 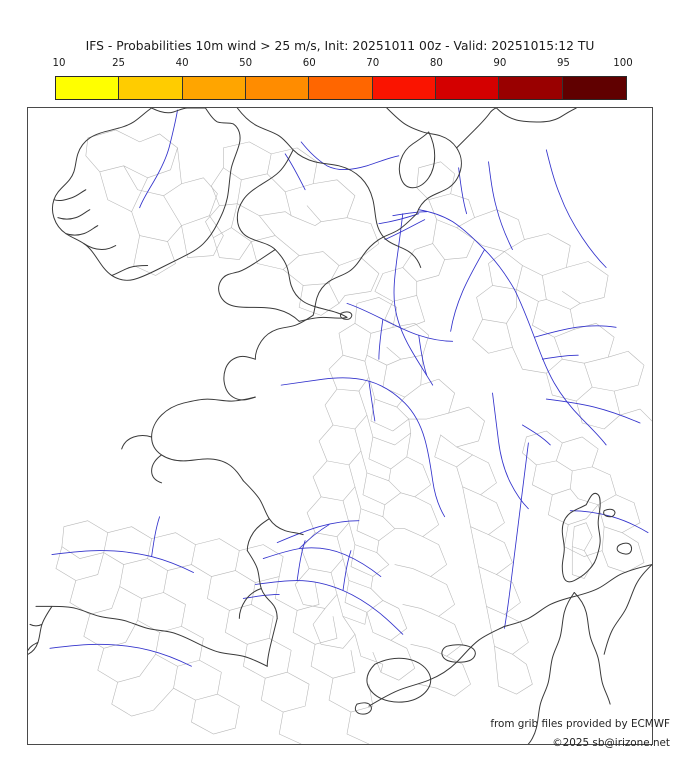 I want to click on colorbar-tick-60: 60, so click(x=309, y=63).